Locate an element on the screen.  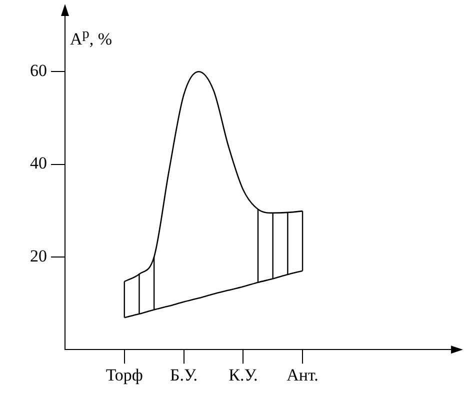
y-tick-label: 40 is located at coordinates (38, 163).